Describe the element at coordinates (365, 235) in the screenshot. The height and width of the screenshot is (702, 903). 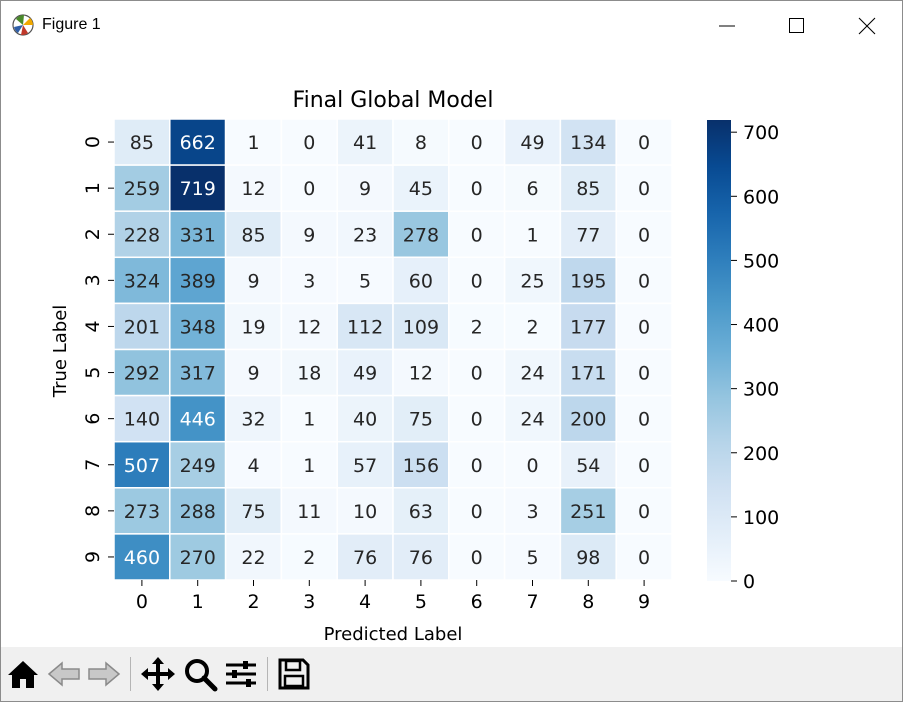
I see `cell-value-label: 23` at that location.